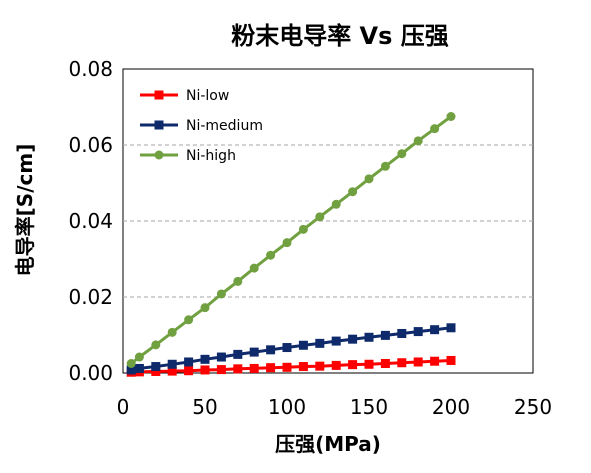  Describe the element at coordinates (211, 156) in the screenshot. I see `legend-label-ni-high: Ni-high` at that location.